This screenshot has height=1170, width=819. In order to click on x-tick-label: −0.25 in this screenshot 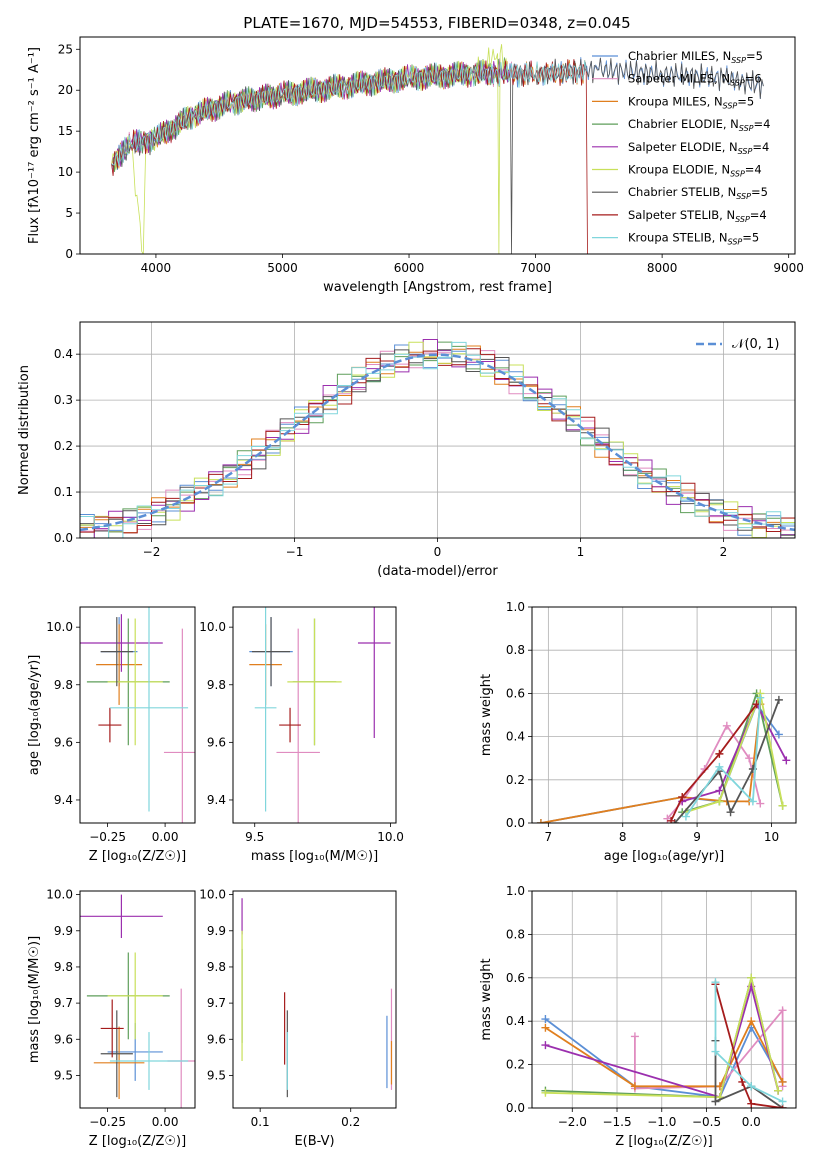, I will do `click(107, 837)`.